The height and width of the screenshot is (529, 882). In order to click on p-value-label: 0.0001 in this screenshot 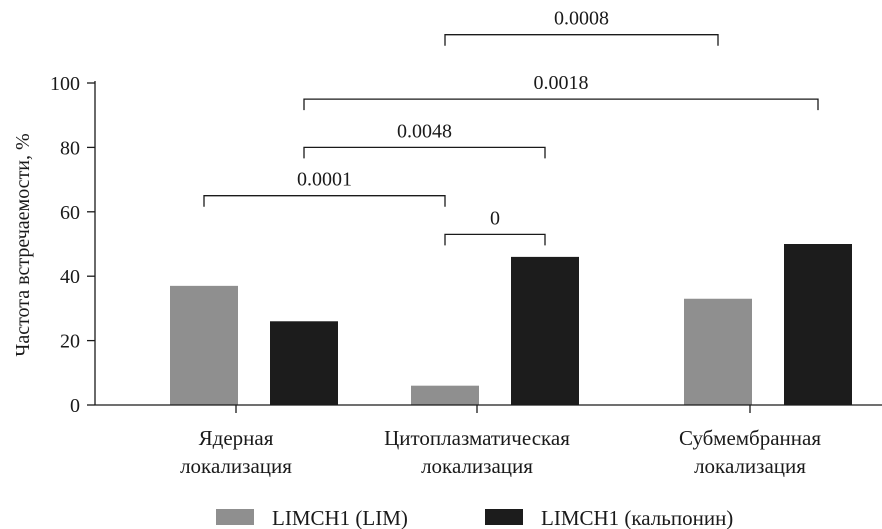, I will do `click(324, 180)`.